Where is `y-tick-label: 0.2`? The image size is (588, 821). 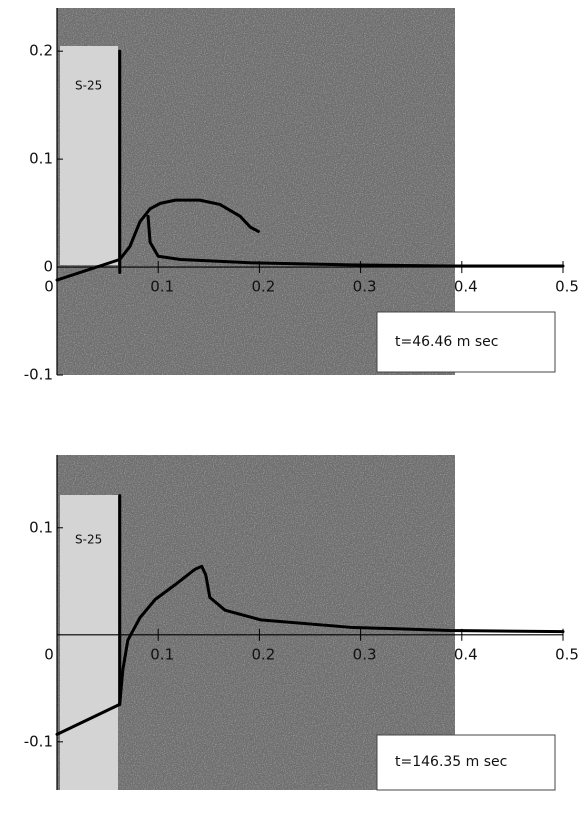
y-tick-label: 0.2 is located at coordinates (41, 51).